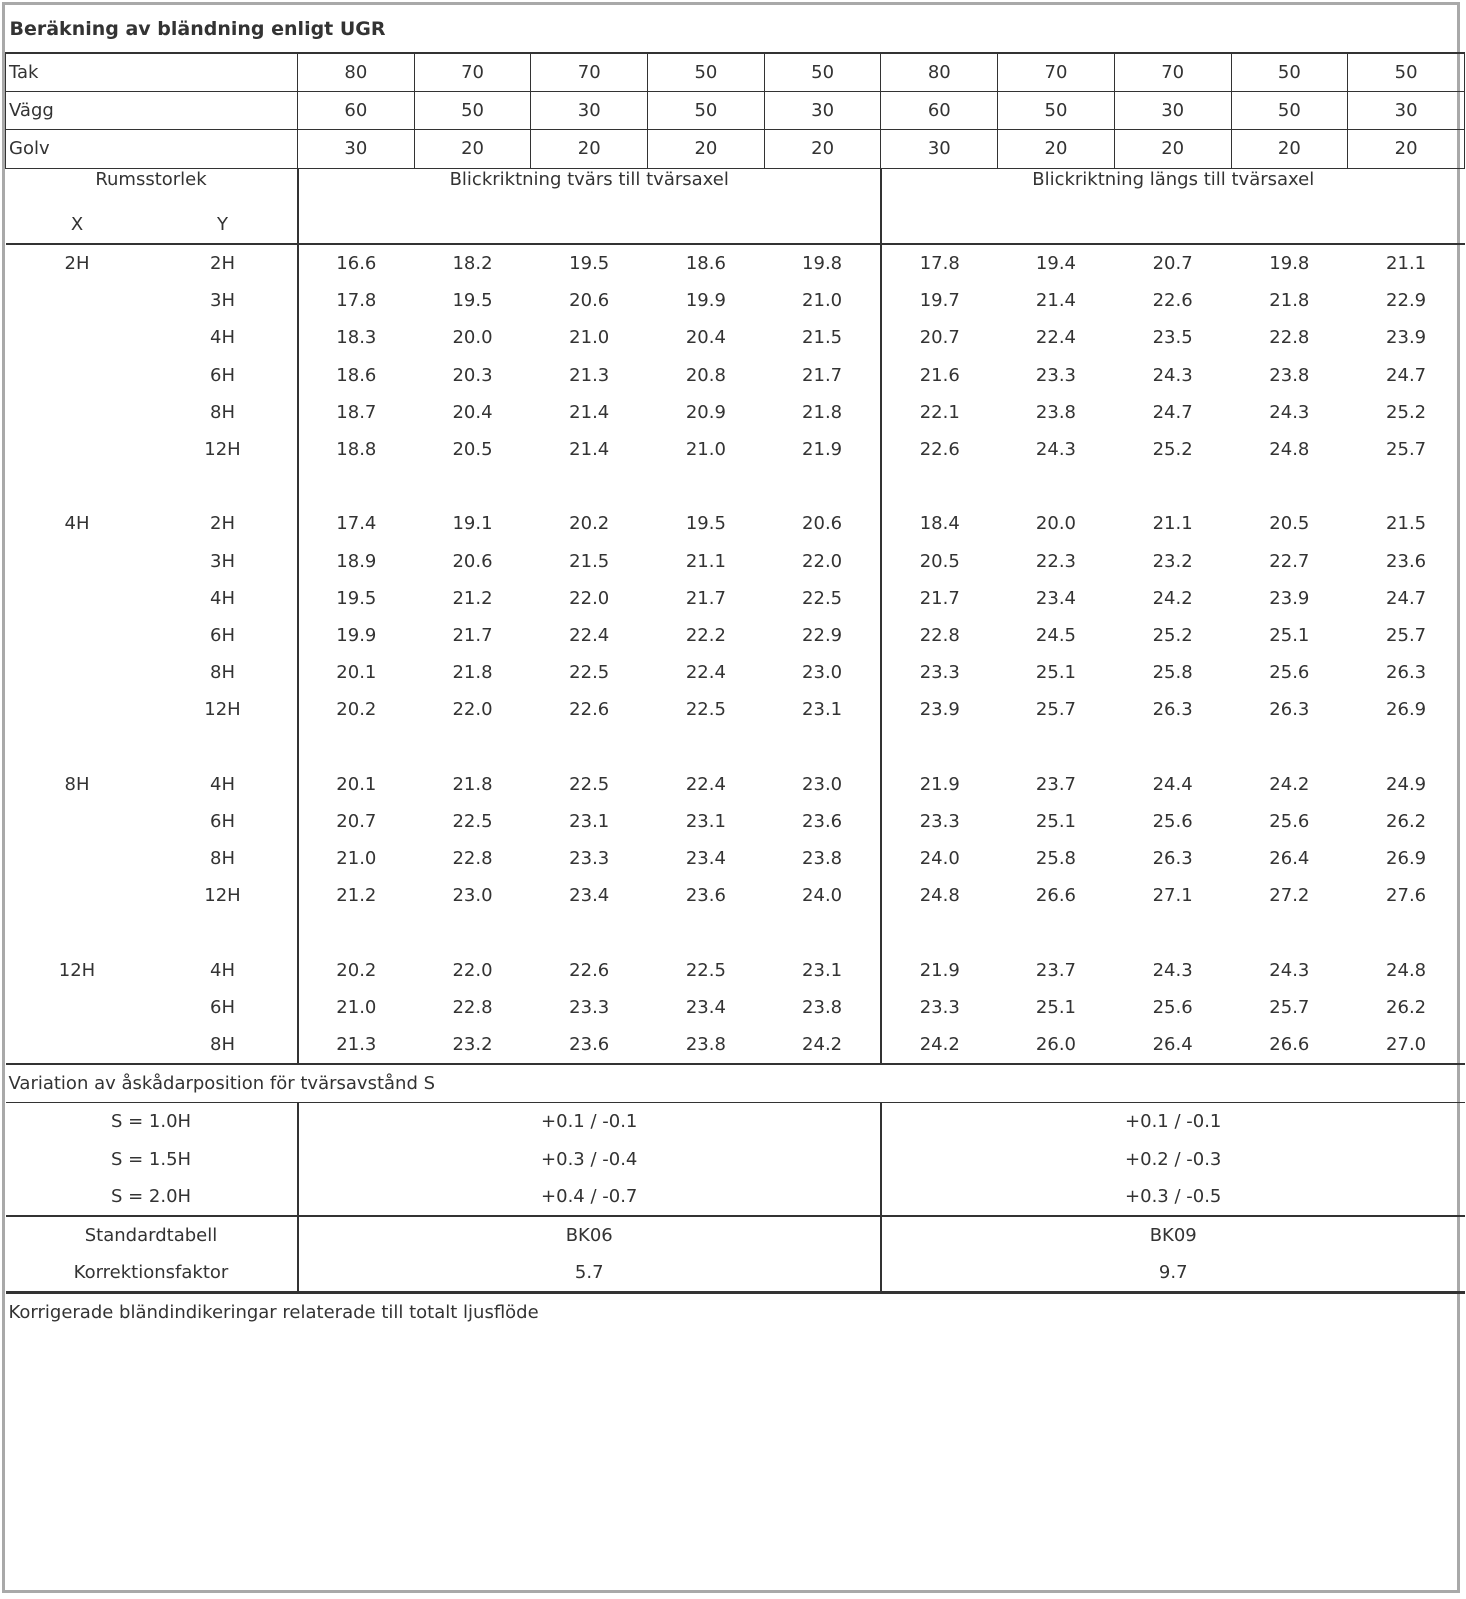  I want to click on correction-factor-row: Korrektionsfaktor 5.7 9.7, so click(735, 1274).